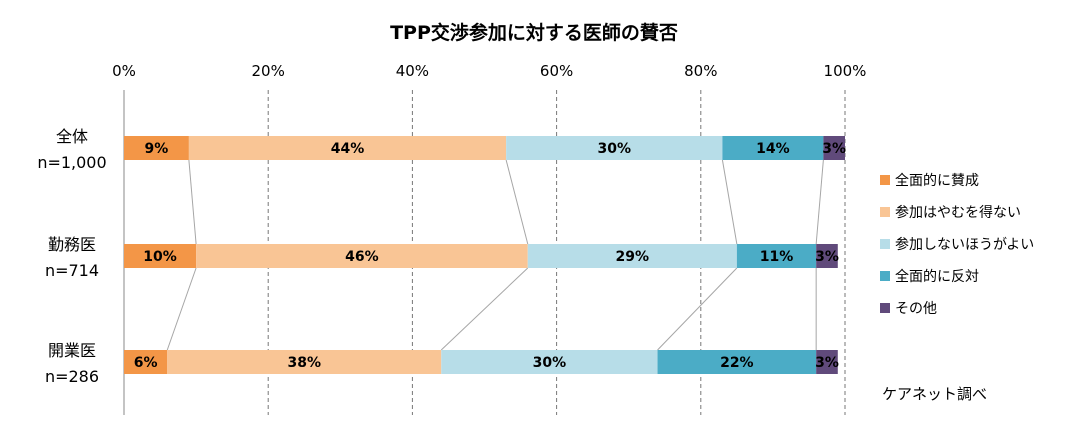 This screenshot has width=1068, height=441. Describe the element at coordinates (72, 244) in the screenshot. I see `category-label: 勤務医` at that location.